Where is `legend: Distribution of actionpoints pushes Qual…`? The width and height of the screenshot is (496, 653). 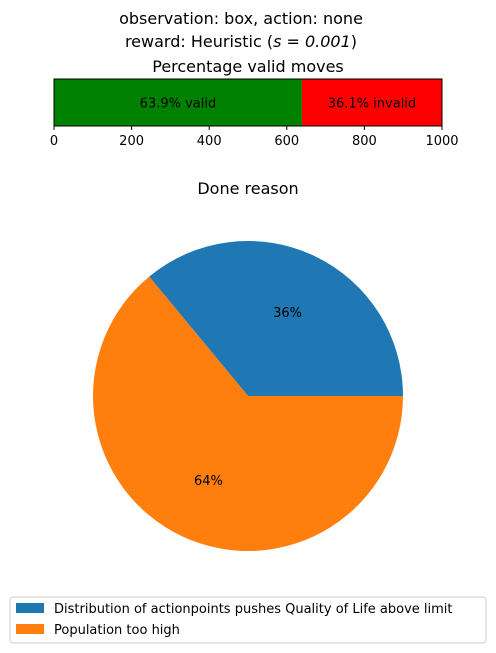
legend: Distribution of actionpoints pushes Qual… is located at coordinates (248, 620).